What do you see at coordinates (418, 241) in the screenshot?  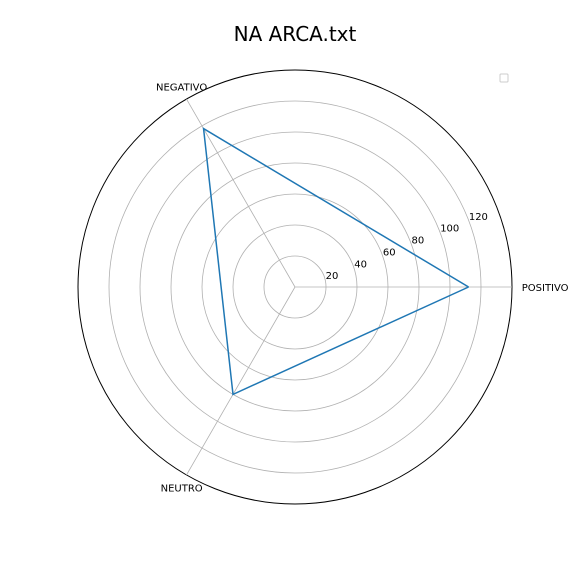 I see `radial-tick-label: 80` at bounding box center [418, 241].